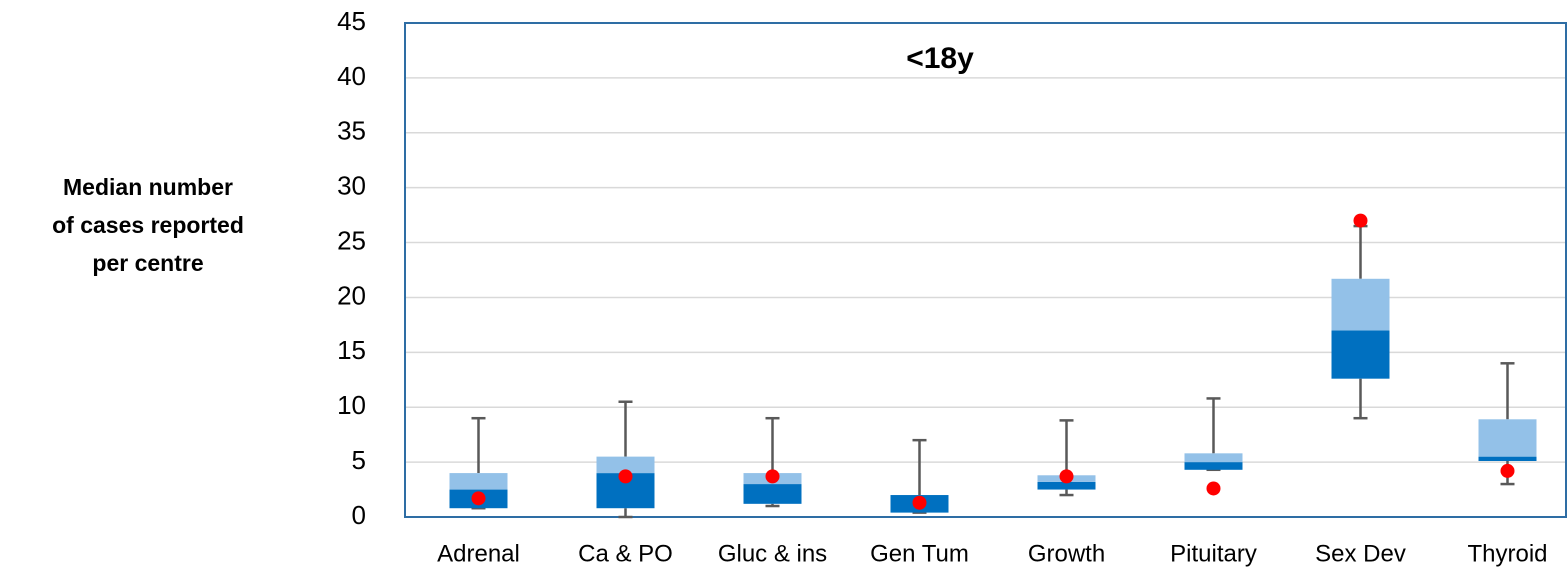  Describe the element at coordinates (625, 553) in the screenshot. I see `x-tick-label: Ca & PO` at that location.